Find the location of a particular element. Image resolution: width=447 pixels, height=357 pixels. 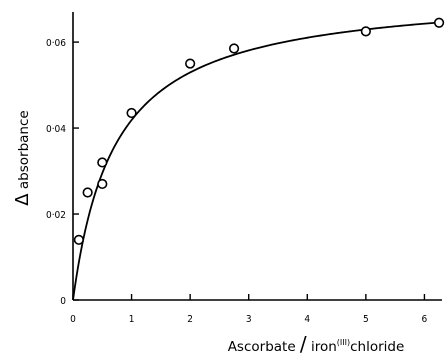

x-ticks: 0 1 2 3 4 5 6 is located at coordinates (249, 309).